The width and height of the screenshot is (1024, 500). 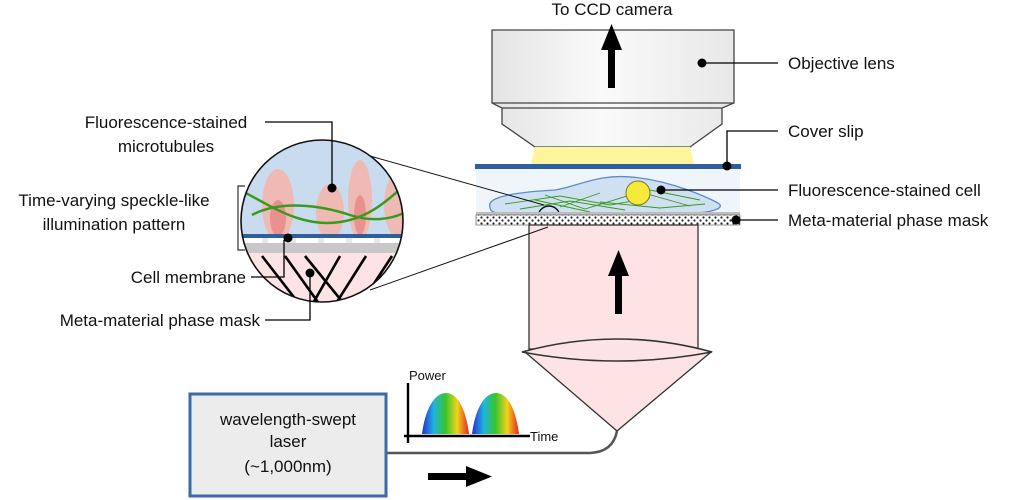 What do you see at coordinates (322, 221) in the screenshot?
I see `magnifier-circle-icon` at bounding box center [322, 221].